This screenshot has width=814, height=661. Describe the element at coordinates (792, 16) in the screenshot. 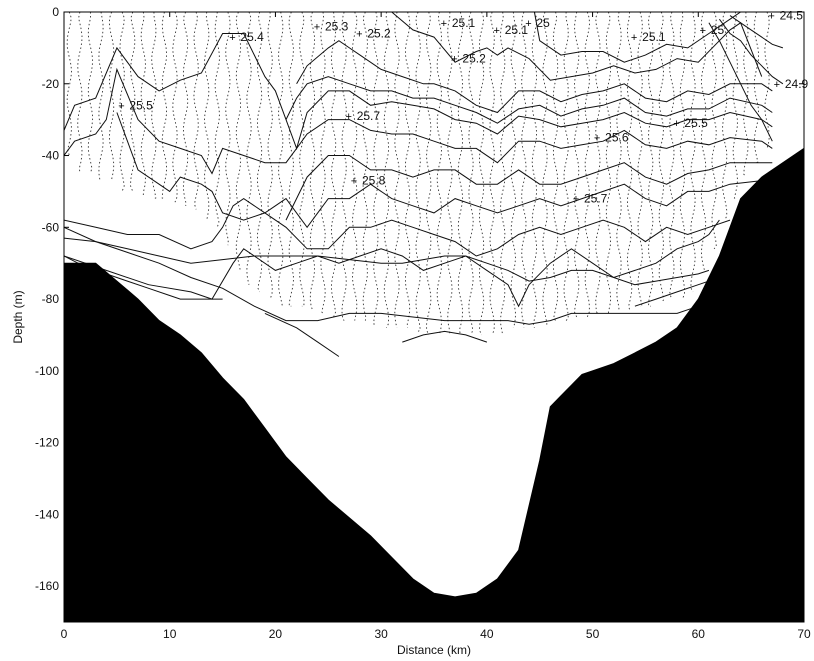

I see `contour-label: 24.5` at that location.